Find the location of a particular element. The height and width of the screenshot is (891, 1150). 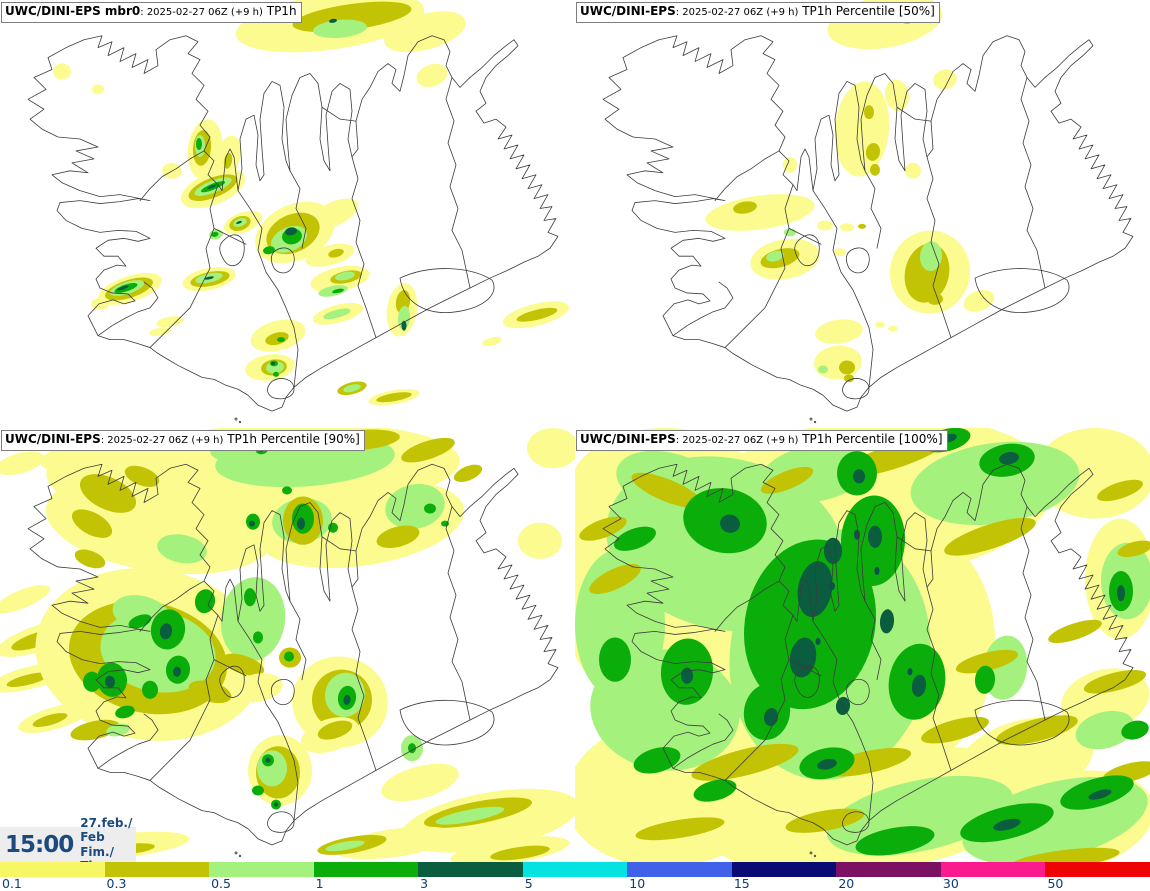

colorbar-tick: 1 is located at coordinates (319, 883).